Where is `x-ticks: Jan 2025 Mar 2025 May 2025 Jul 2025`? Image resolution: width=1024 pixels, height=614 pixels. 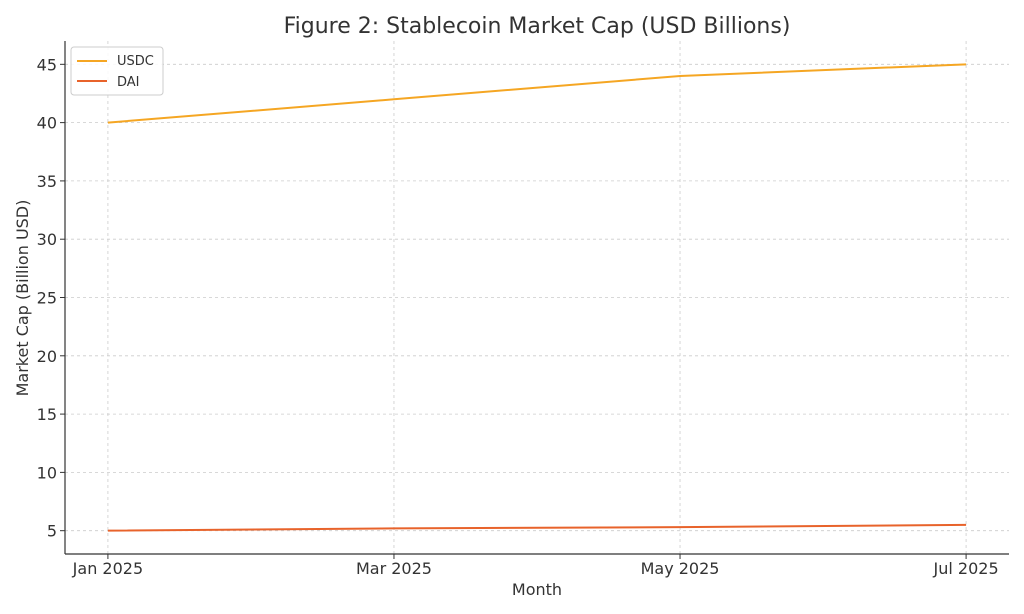 x-ticks: Jan 2025 Mar 2025 May 2025 Jul 2025 is located at coordinates (535, 566).